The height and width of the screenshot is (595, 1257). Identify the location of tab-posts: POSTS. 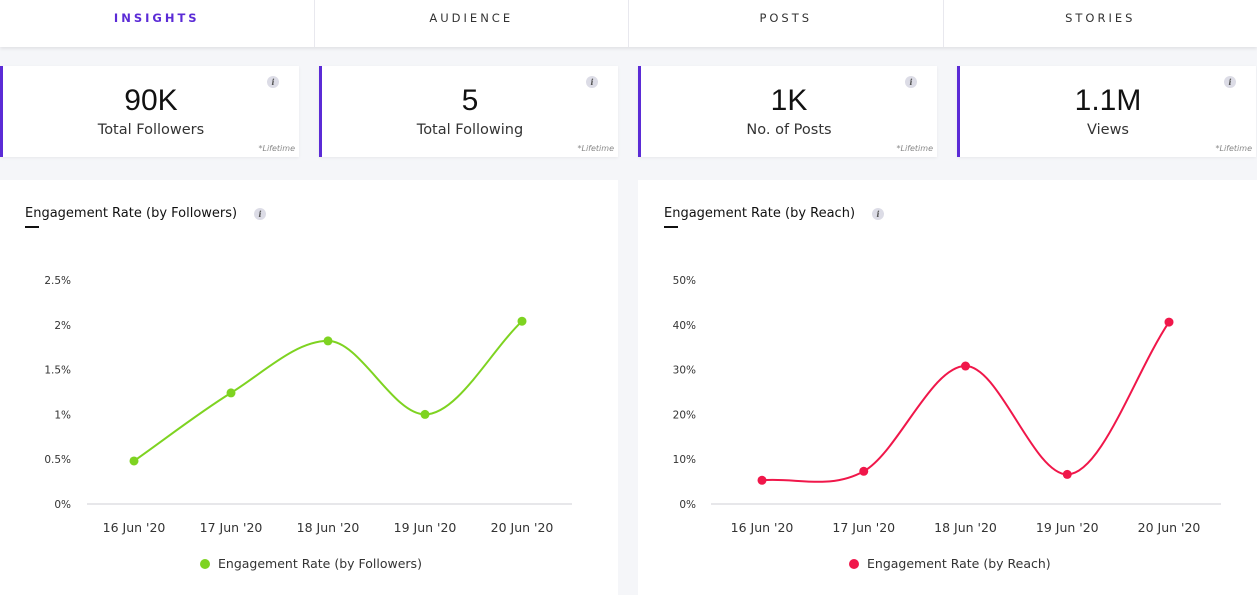
(786, 23).